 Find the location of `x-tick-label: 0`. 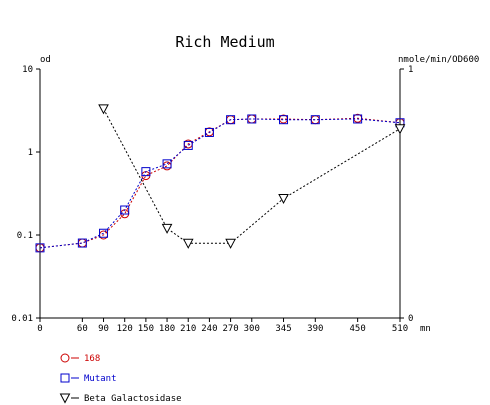

x-tick-label: 0 is located at coordinates (39, 329).